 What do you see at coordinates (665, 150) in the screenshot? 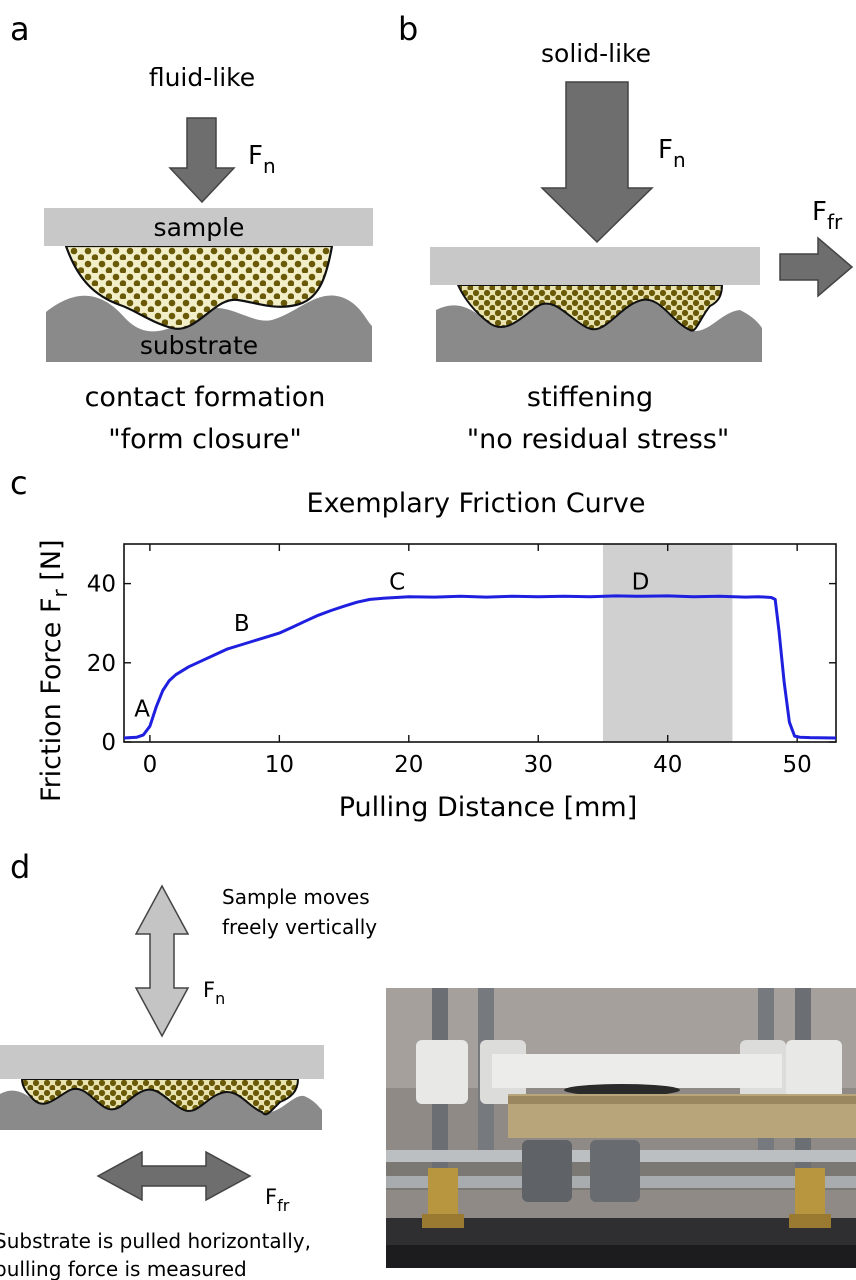
I see `panel-b-normal-force-label: F` at bounding box center [665, 150].